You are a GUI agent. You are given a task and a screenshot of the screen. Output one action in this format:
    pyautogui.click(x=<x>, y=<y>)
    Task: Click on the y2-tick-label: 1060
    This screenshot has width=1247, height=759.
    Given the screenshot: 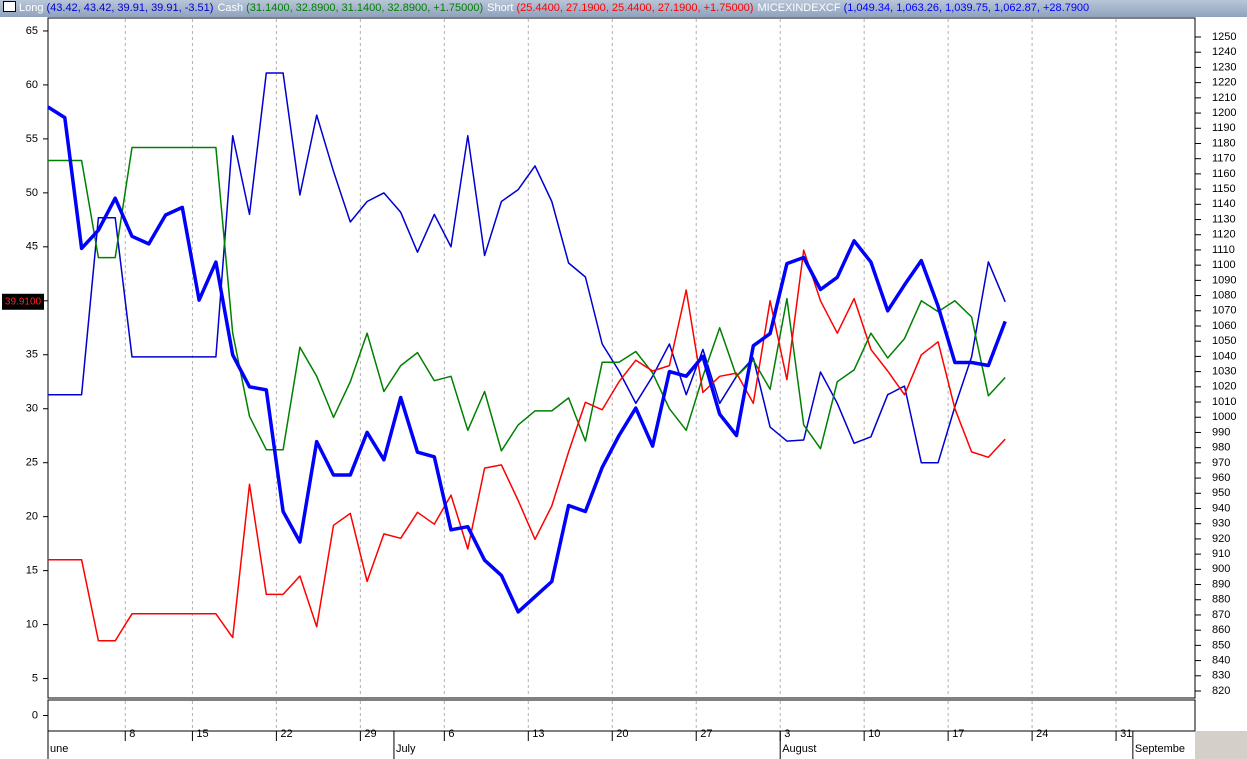 What is the action you would take?
    pyautogui.click(x=1224, y=326)
    